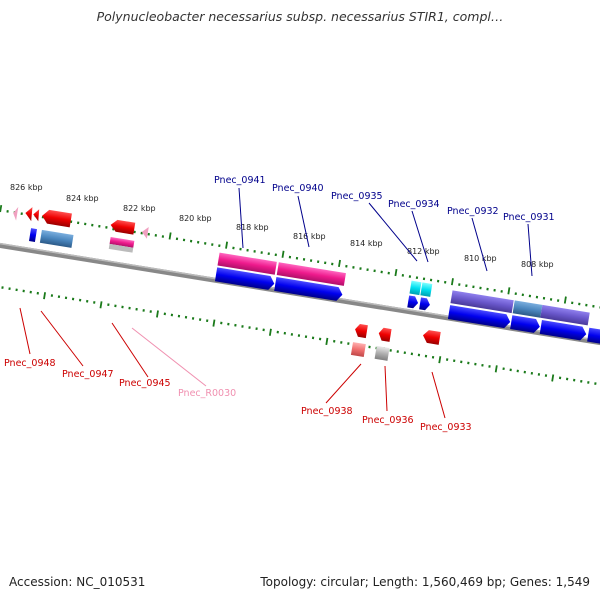 The height and width of the screenshot is (600, 600). I want to click on feature-pnec-0931-cds, so click(525, 324).